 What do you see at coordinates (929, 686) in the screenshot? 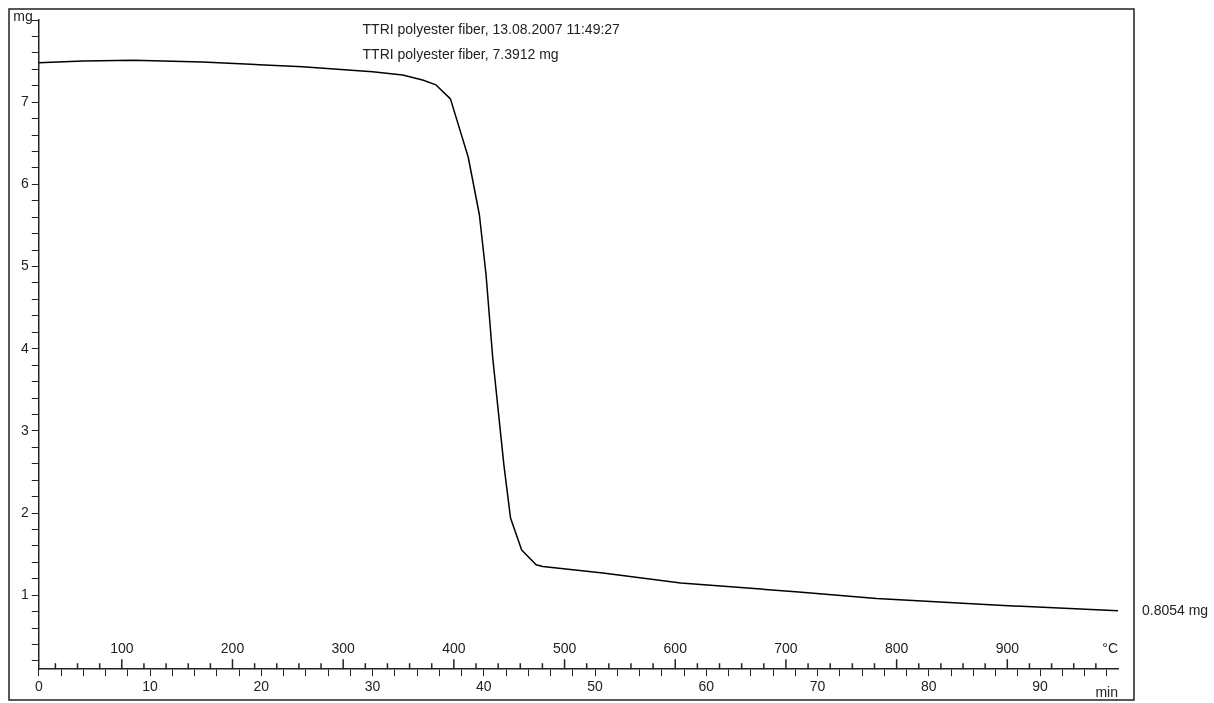
I see `x-tick-label: 80` at bounding box center [929, 686].